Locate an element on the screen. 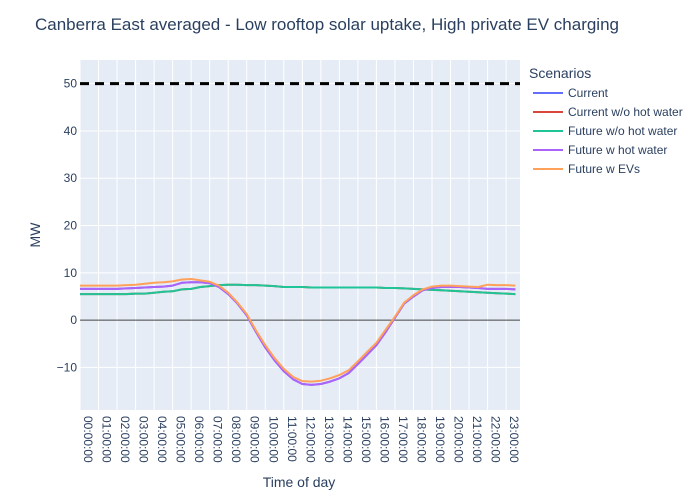 The width and height of the screenshot is (700, 500). y-axis-ticks: −10 0 10 20 30 40 50 is located at coordinates (67, 226).